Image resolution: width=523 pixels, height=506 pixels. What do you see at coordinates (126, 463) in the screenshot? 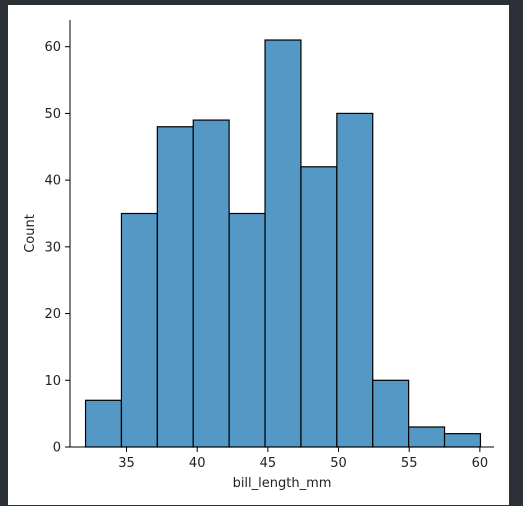
I see `x-tick-label: 35` at bounding box center [126, 463].